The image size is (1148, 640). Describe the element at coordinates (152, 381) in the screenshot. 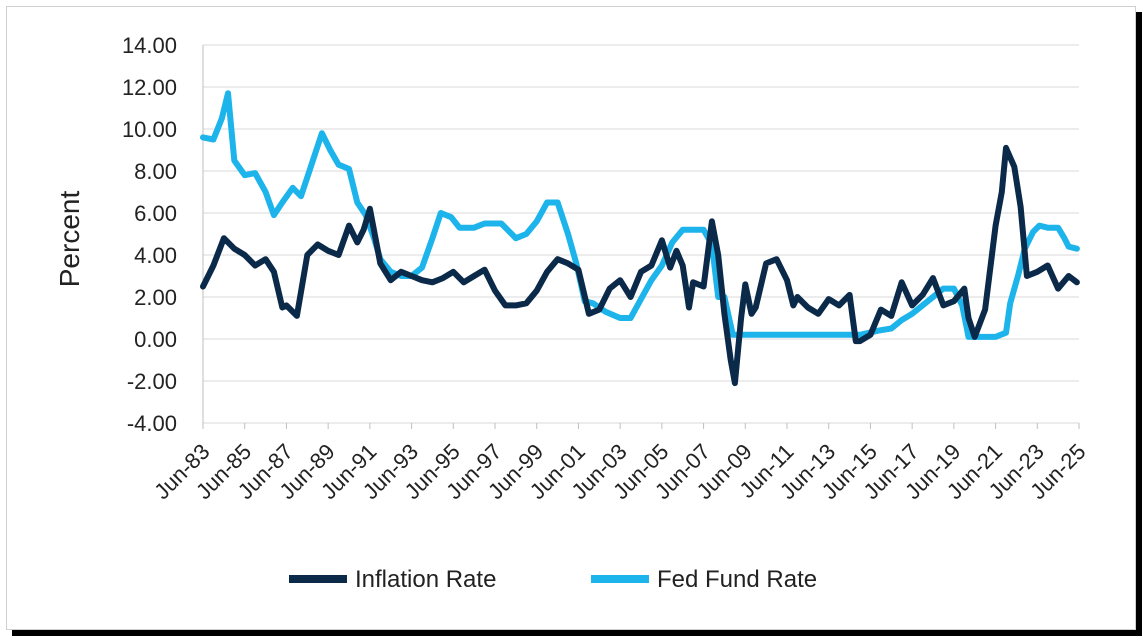

I see `y-tick-label: -2.00` at that location.